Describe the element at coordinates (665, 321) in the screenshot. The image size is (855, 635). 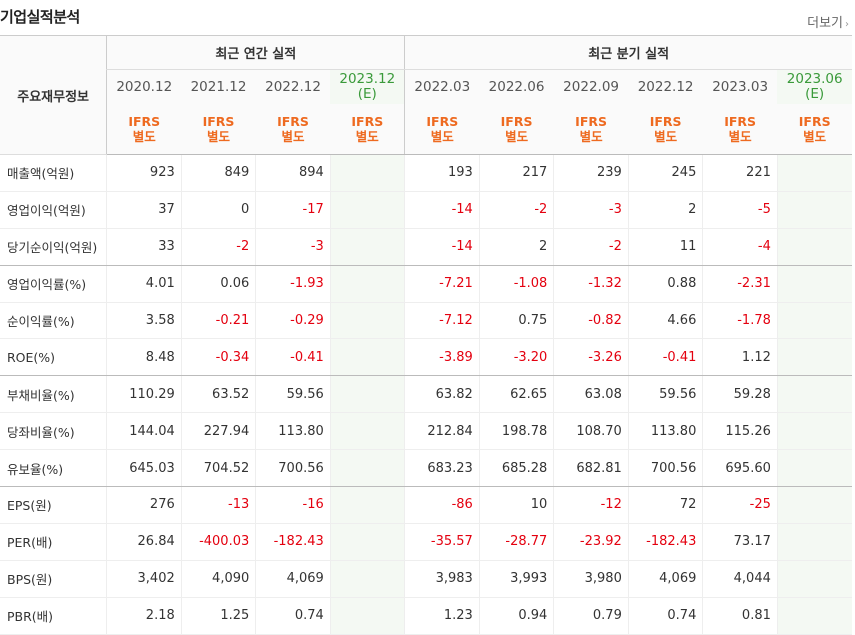
I see `value-cell: 4.66` at that location.